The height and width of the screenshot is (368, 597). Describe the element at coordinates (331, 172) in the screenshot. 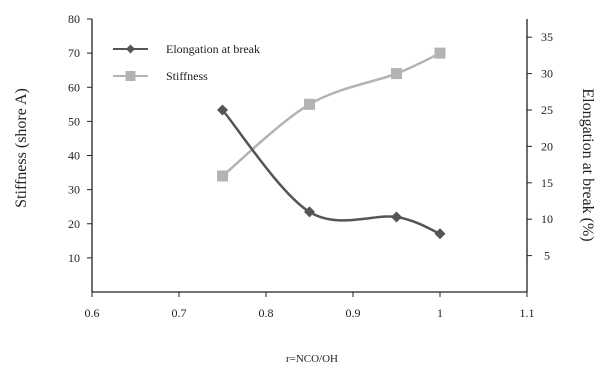

I see `series-line-elongation` at that location.